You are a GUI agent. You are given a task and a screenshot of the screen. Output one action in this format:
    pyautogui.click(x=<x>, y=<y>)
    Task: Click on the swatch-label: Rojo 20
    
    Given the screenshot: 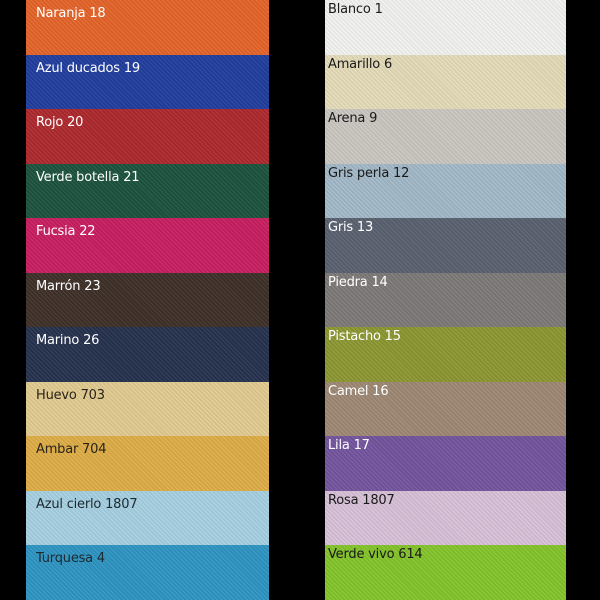 What is the action you would take?
    pyautogui.click(x=60, y=123)
    